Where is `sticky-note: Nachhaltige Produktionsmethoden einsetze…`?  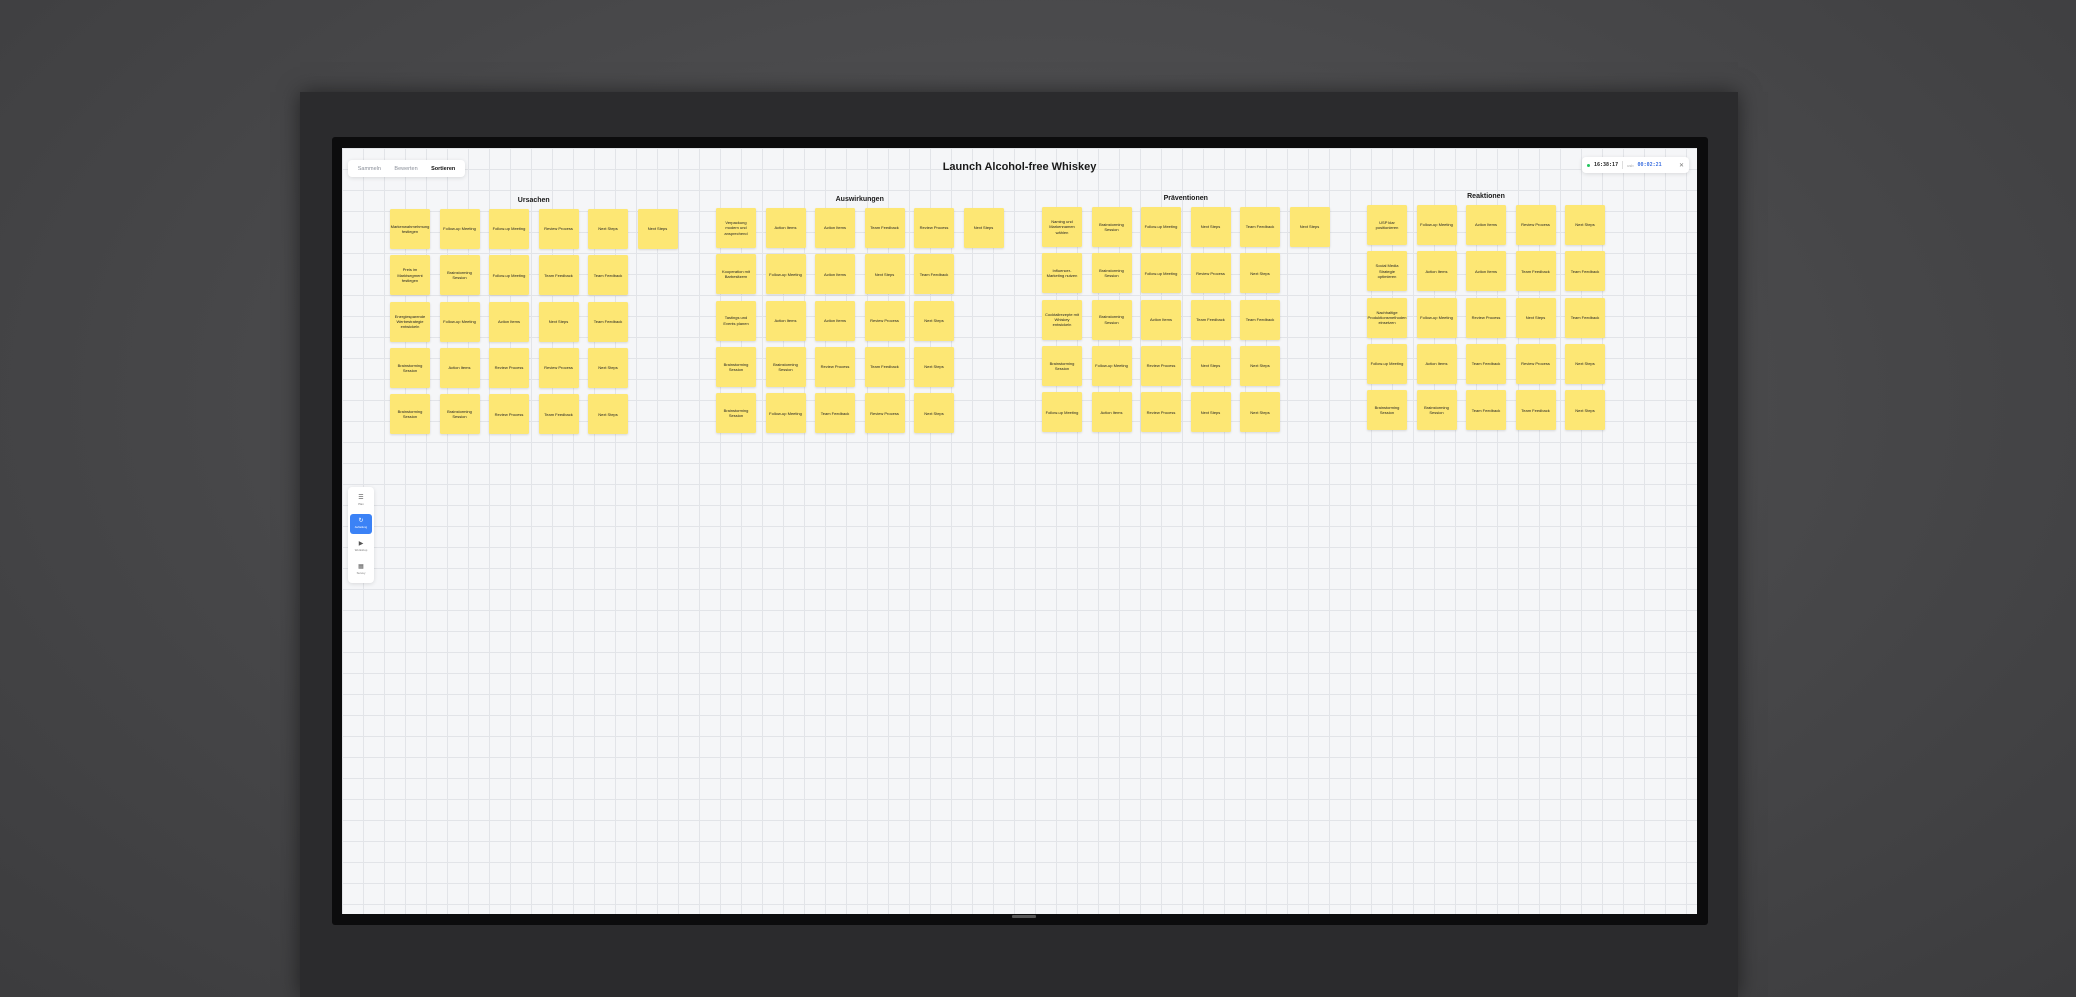 sticky-note: Nachhaltige Produktionsmethoden einsetze… is located at coordinates (1387, 317).